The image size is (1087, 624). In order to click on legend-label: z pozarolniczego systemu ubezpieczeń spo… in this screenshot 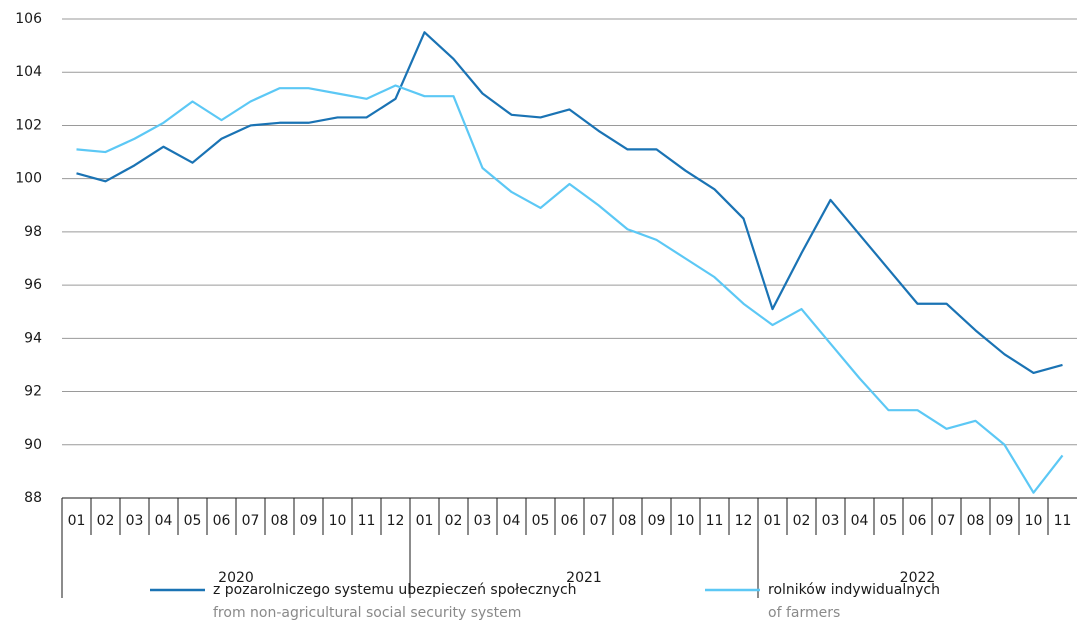, I will do `click(395, 590)`.